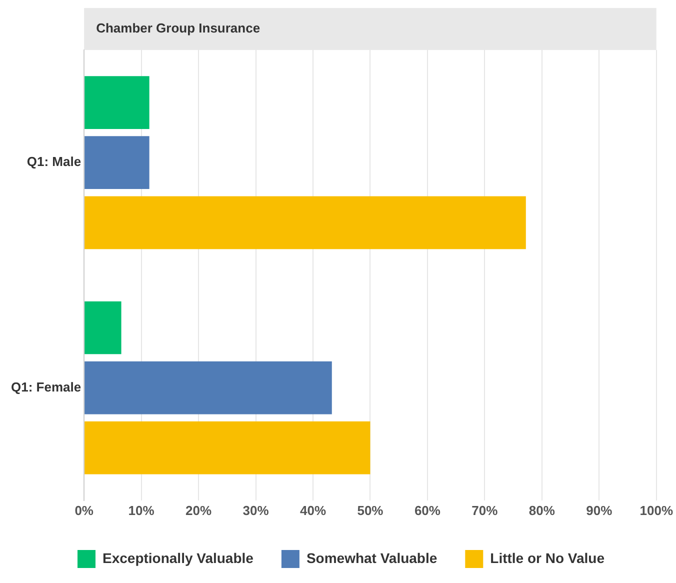 The image size is (676, 583). Describe the element at coordinates (599, 510) in the screenshot. I see `x-tick-label: 90%` at that location.